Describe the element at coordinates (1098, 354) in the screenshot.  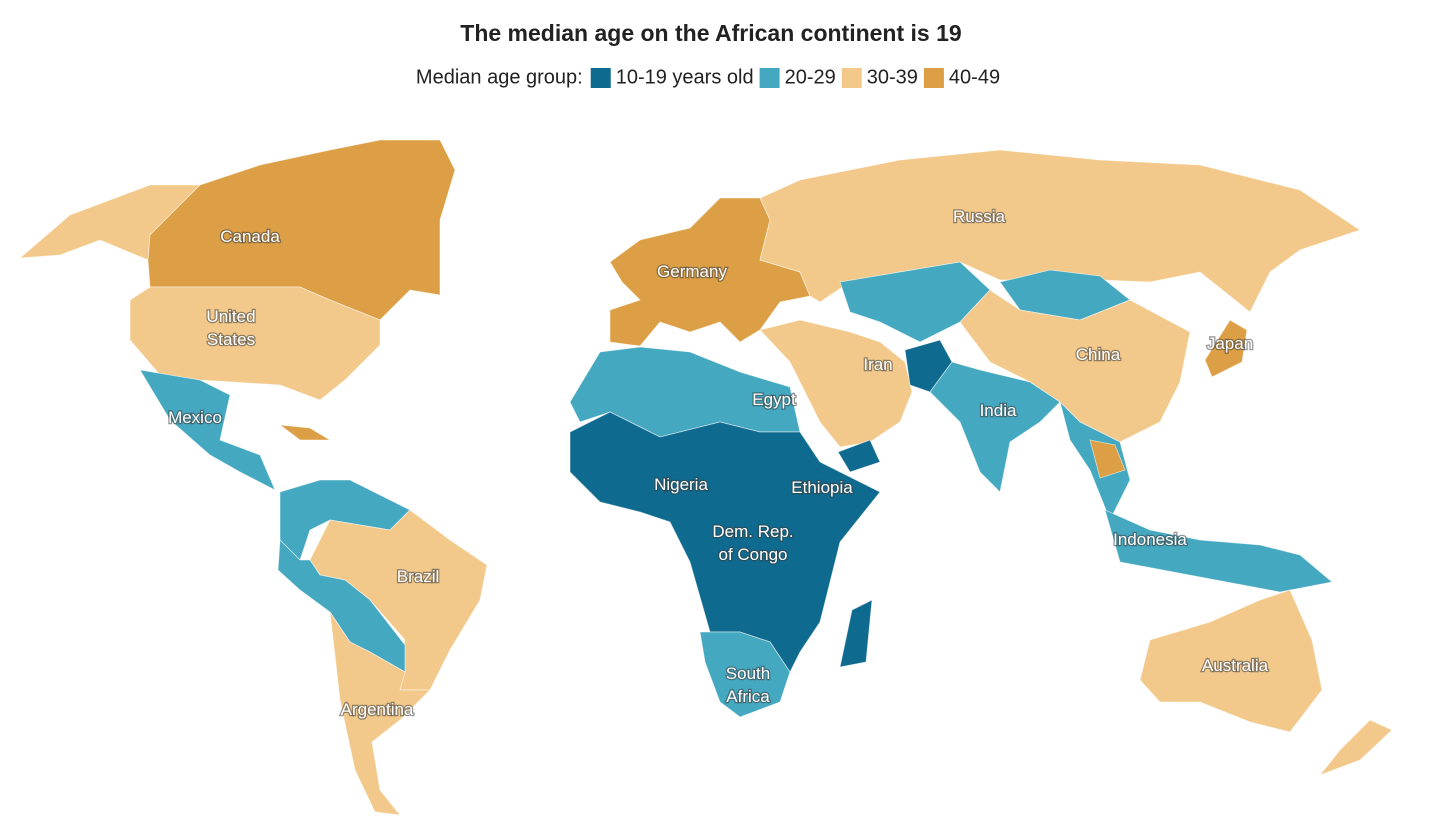
I see `country-label: China` at that location.